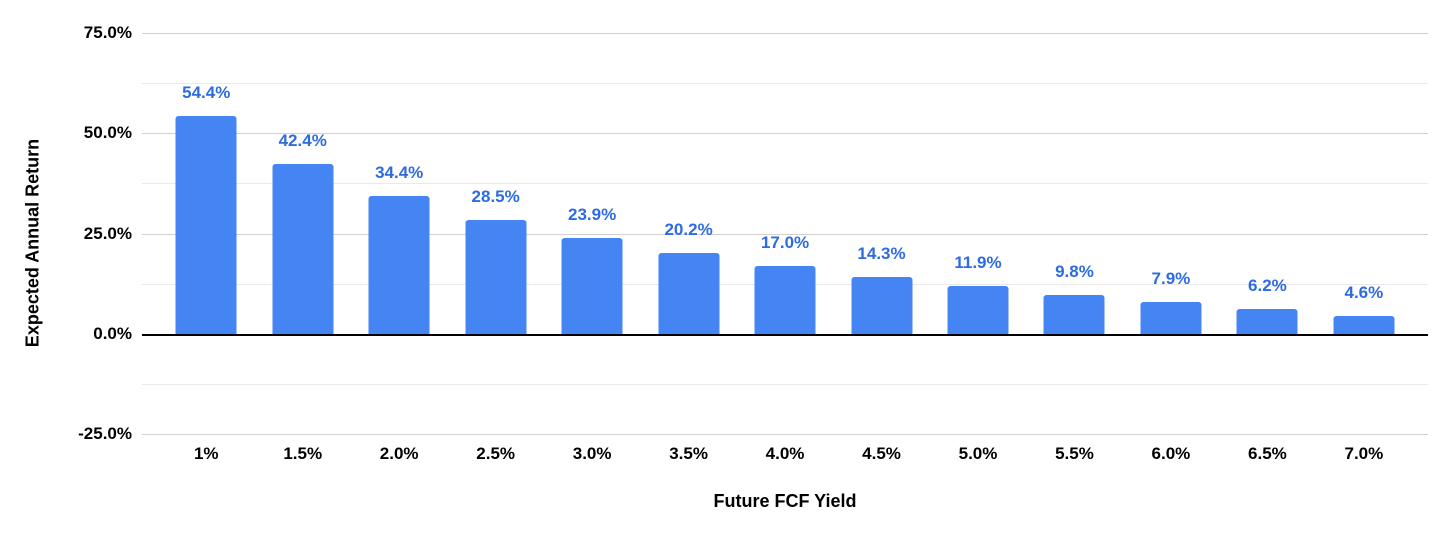 This screenshot has width=1456, height=540. I want to click on y-axis-tick-label: -25.0%, so click(105, 433).